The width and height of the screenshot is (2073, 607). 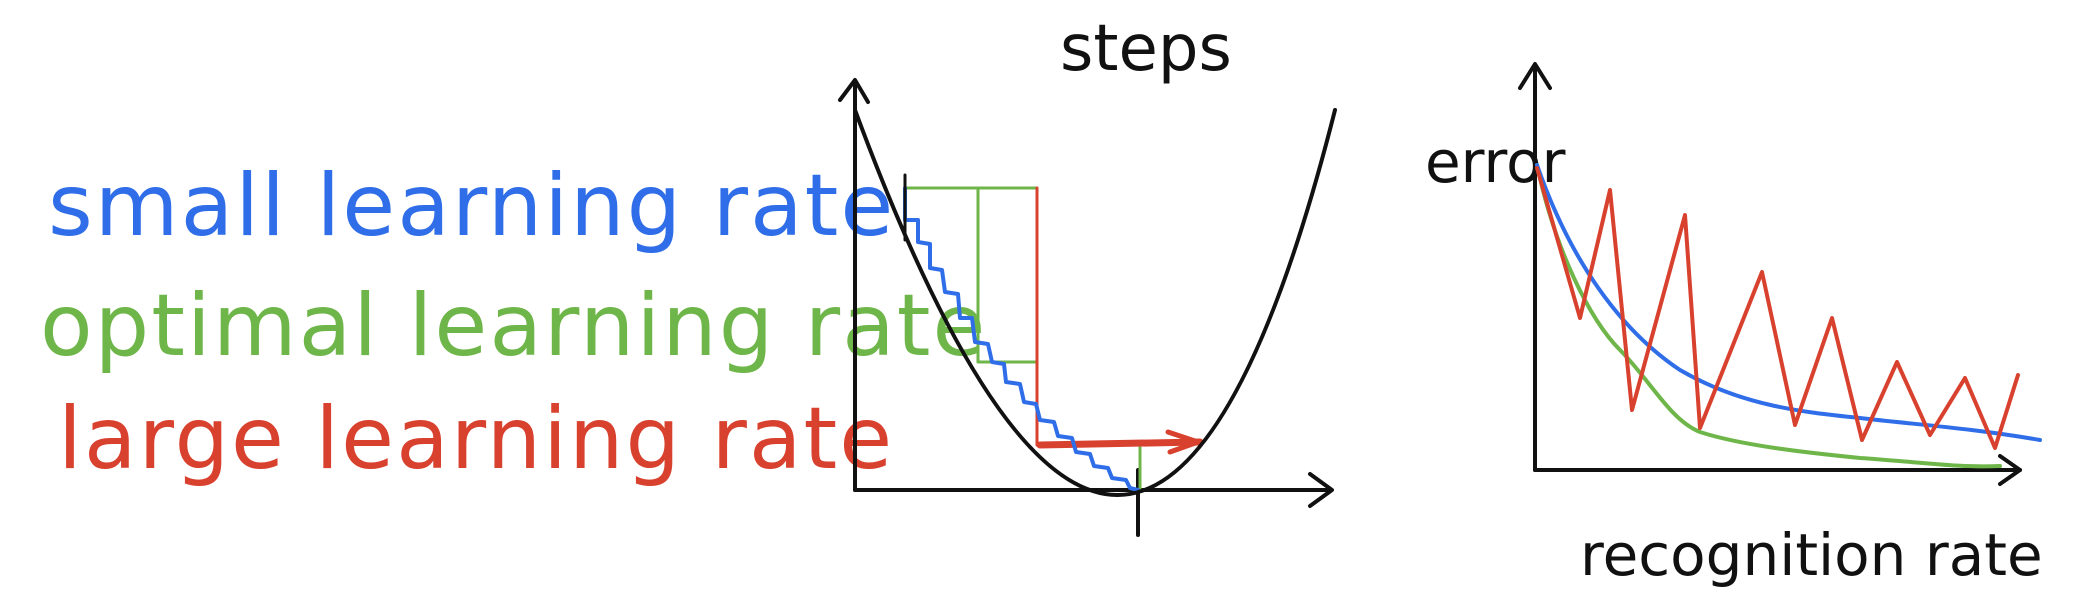 I want to click on large-steps-arrowhead, so click(x=1183, y=442).